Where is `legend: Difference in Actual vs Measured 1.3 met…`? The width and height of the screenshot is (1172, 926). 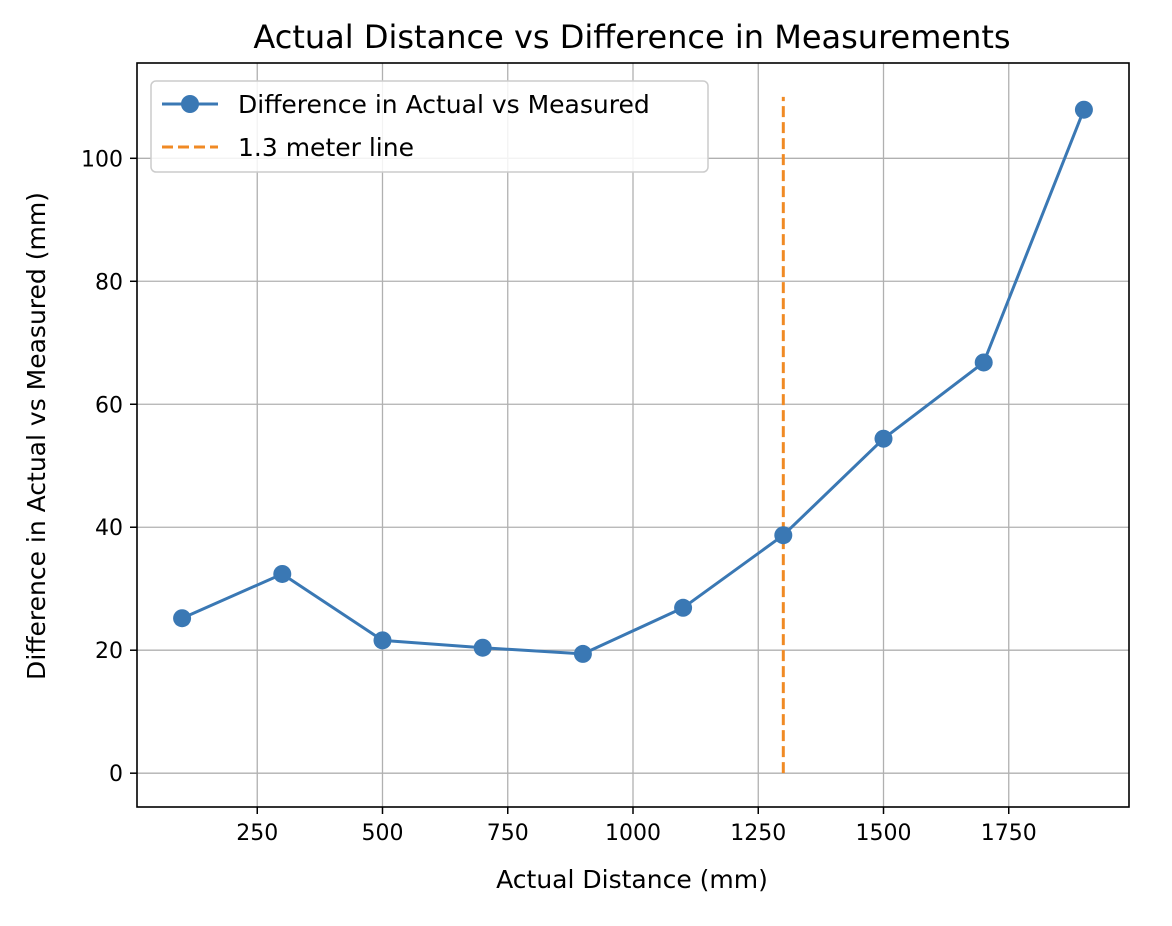 legend: Difference in Actual vs Measured 1.3 met… is located at coordinates (429, 126).